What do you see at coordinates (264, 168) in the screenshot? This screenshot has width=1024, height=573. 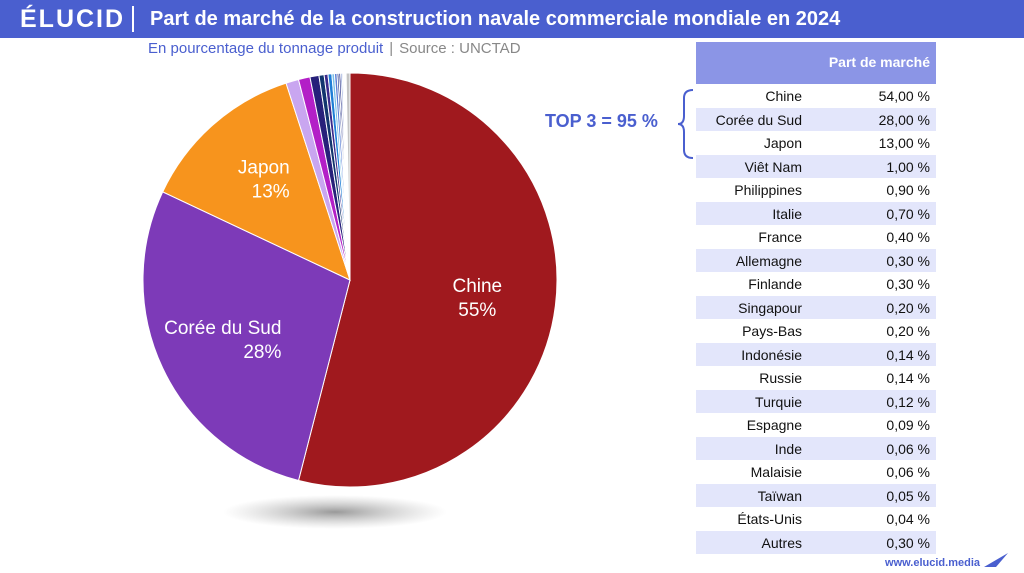 I see `slice-label-name: Japon` at bounding box center [264, 168].